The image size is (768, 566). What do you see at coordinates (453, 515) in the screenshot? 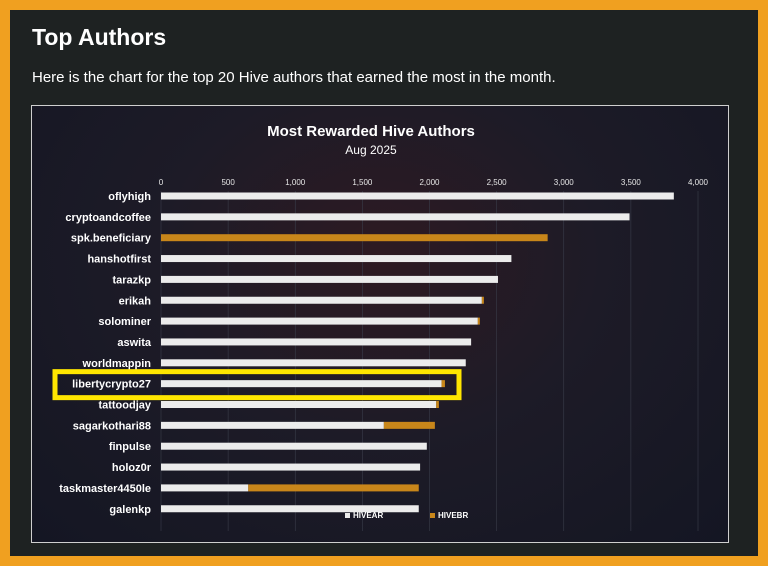
I see `legend-label: HIVEBR` at bounding box center [453, 515].